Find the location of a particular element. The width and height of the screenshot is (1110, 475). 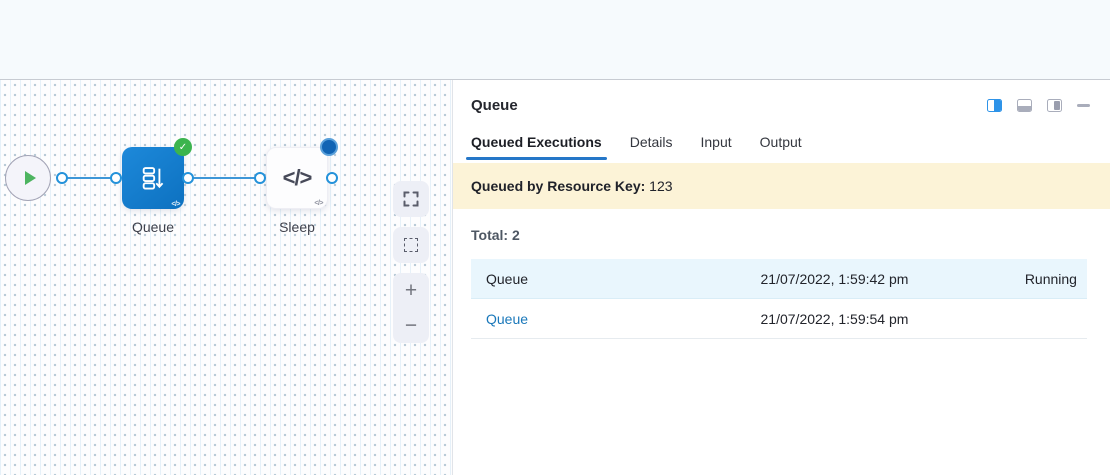

node-sleep: </> </> is located at coordinates (302, 173).